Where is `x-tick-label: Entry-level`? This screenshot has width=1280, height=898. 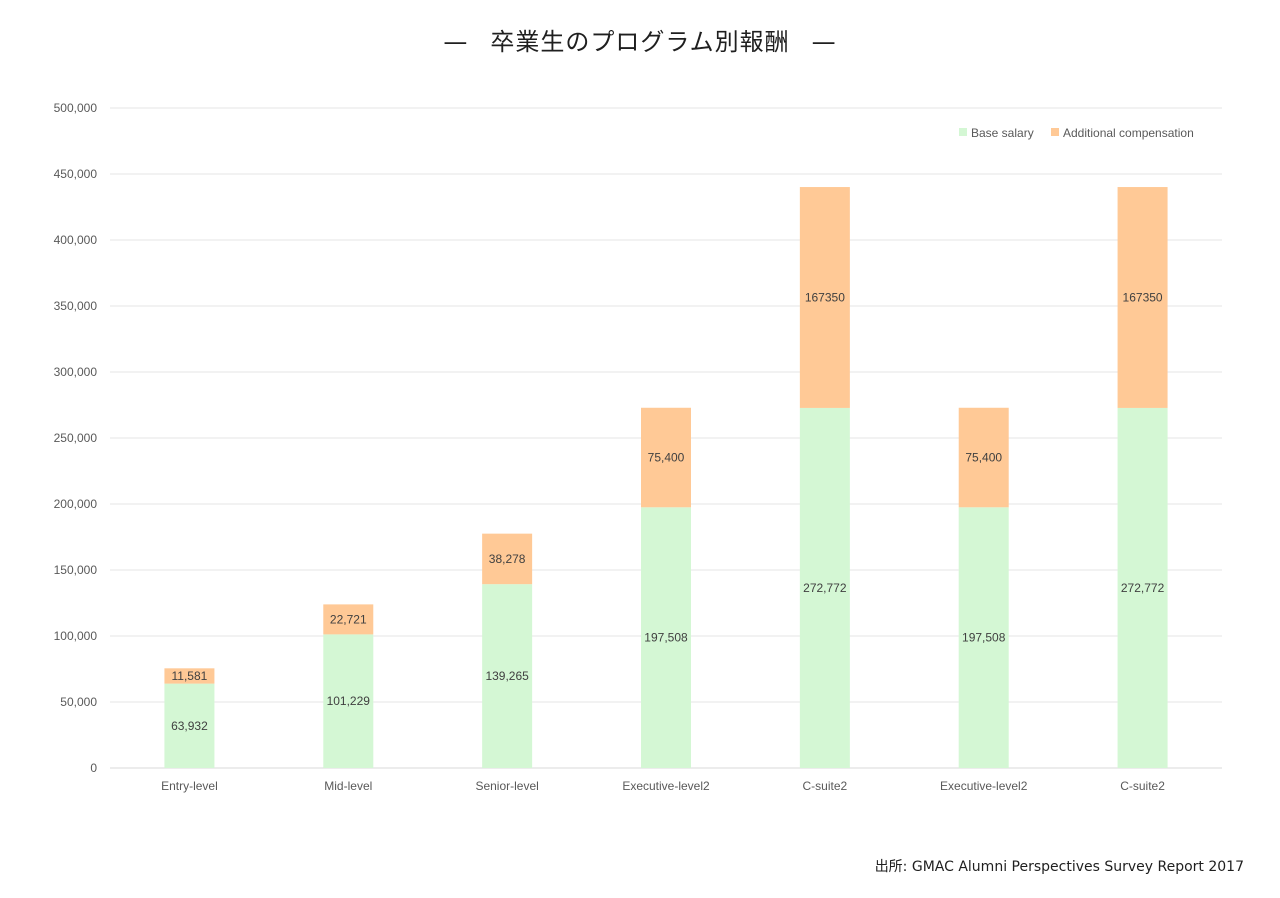 x-tick-label: Entry-level is located at coordinates (189, 786).